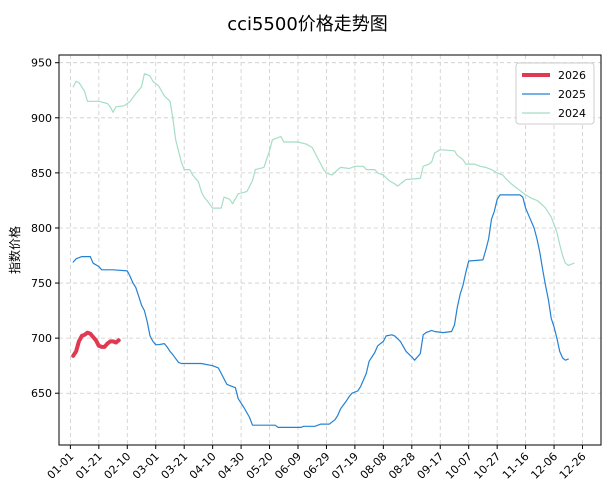 Image resolution: width=615 pixels, height=495 pixels. Describe the element at coordinates (61, 466) in the screenshot. I see `x-tick-label: 01-01` at that location.